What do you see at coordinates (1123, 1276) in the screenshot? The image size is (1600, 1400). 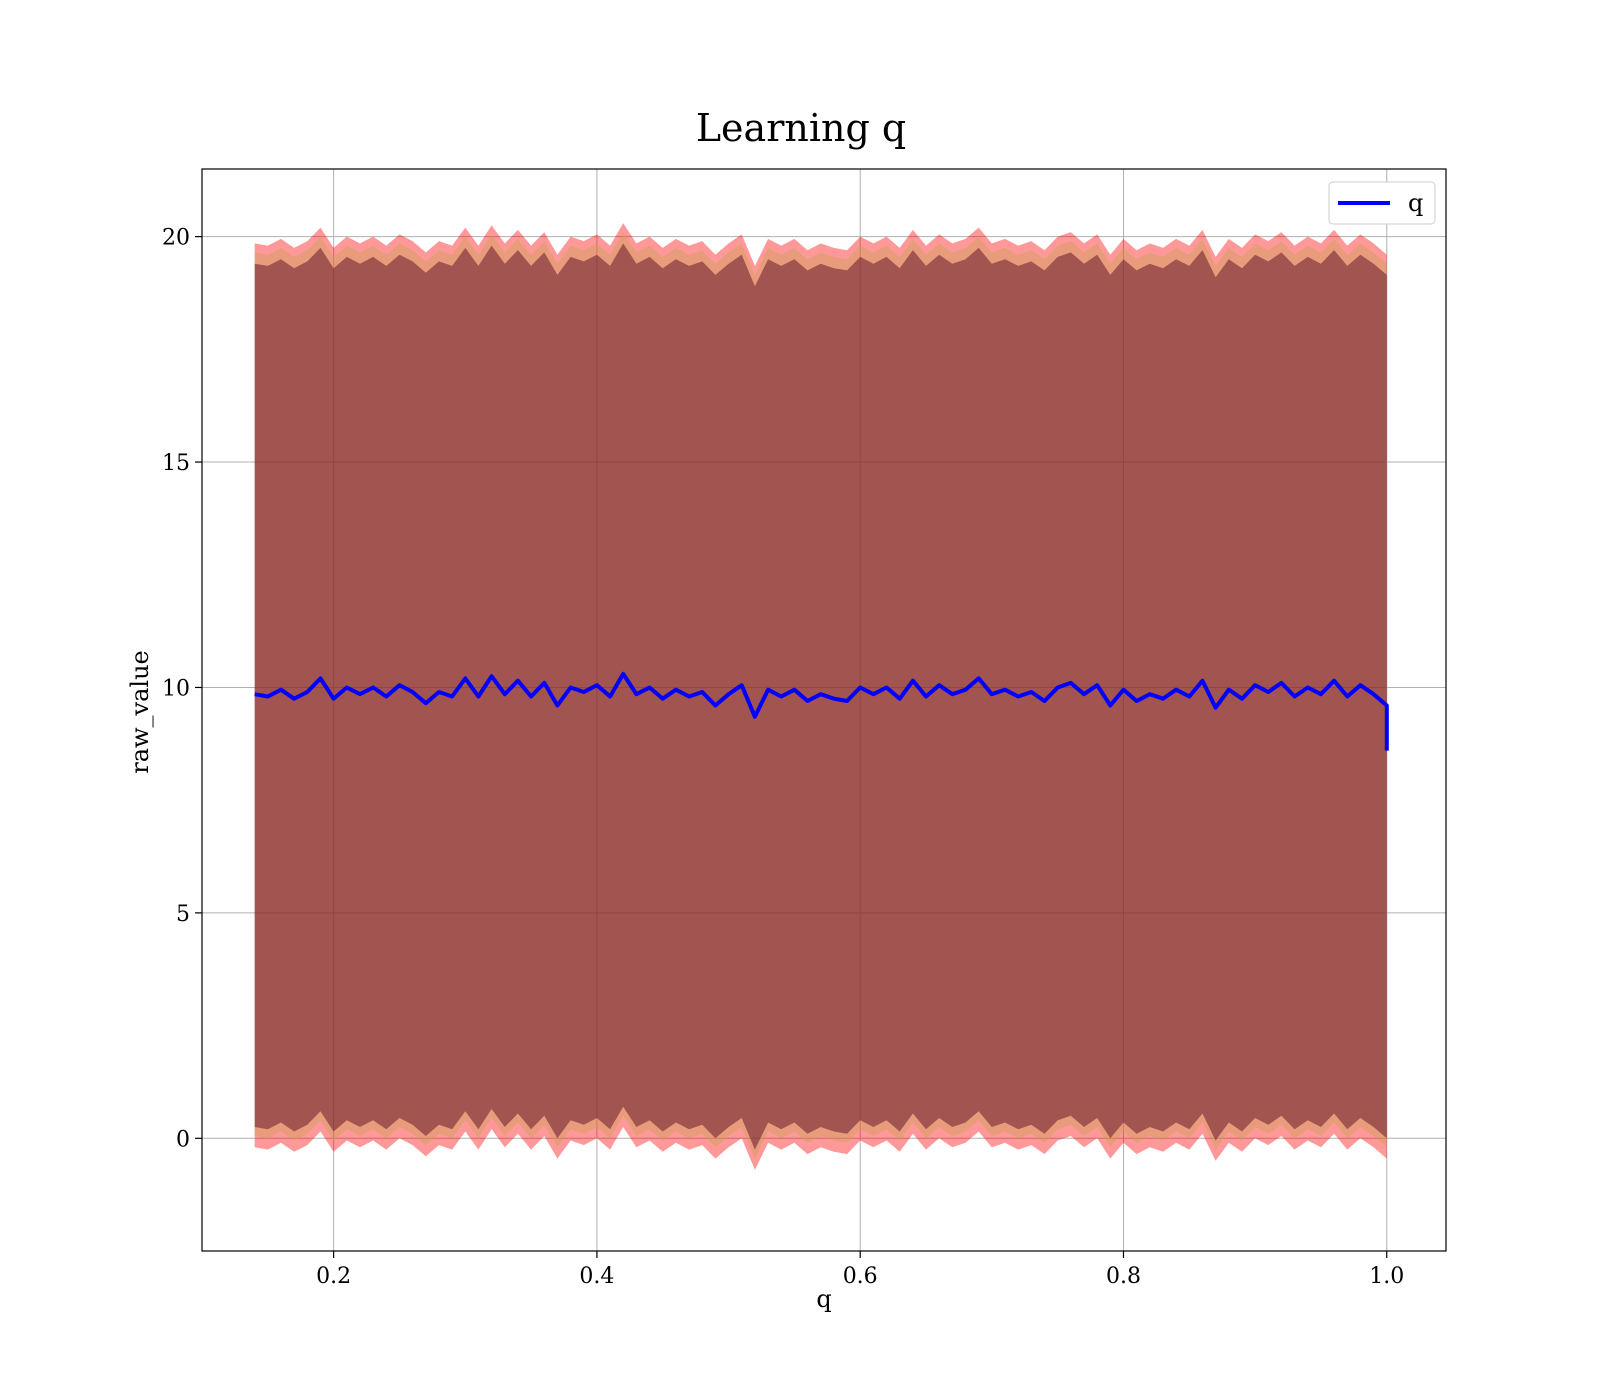 I see `x-tick-label: 0.8` at bounding box center [1123, 1276].